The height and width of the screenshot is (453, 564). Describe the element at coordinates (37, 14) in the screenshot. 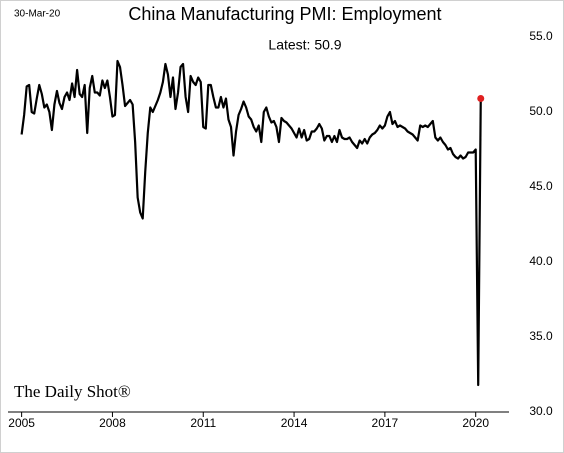

I see `date-label: 30-Mar-20` at that location.